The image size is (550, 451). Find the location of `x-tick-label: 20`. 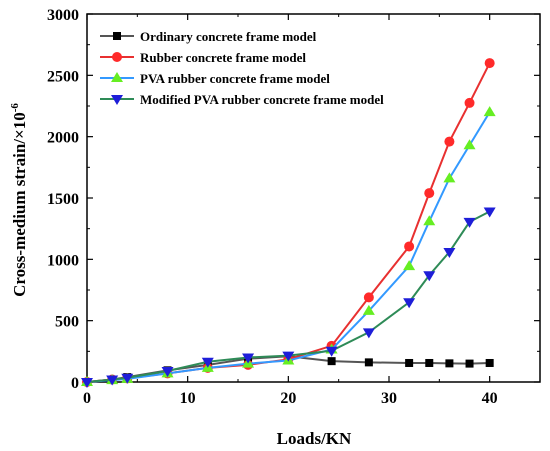

x-tick-label: 20 is located at coordinates (288, 398).